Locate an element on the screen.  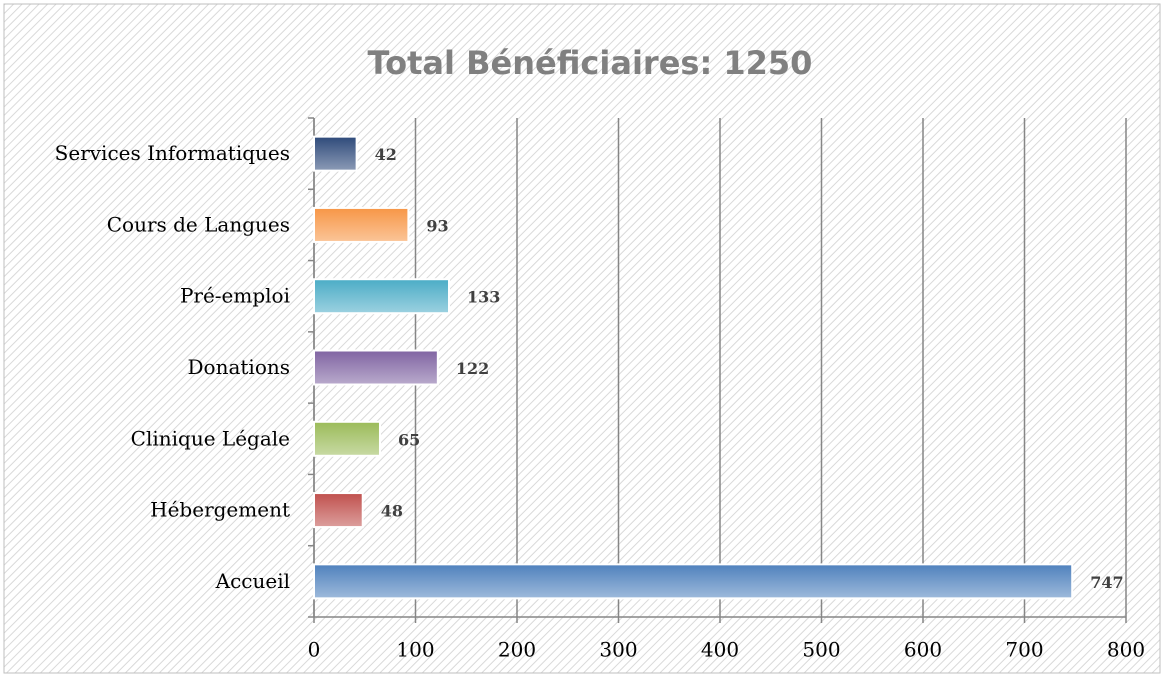
x-tick-label: 800 is located at coordinates (1126, 650).